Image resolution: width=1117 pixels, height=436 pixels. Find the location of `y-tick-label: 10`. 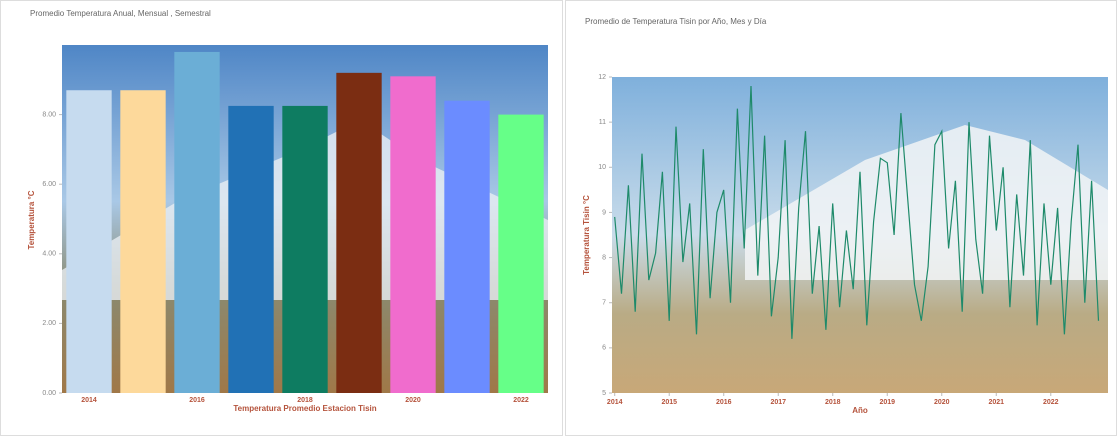

y-tick-label: 10 is located at coordinates (602, 167).